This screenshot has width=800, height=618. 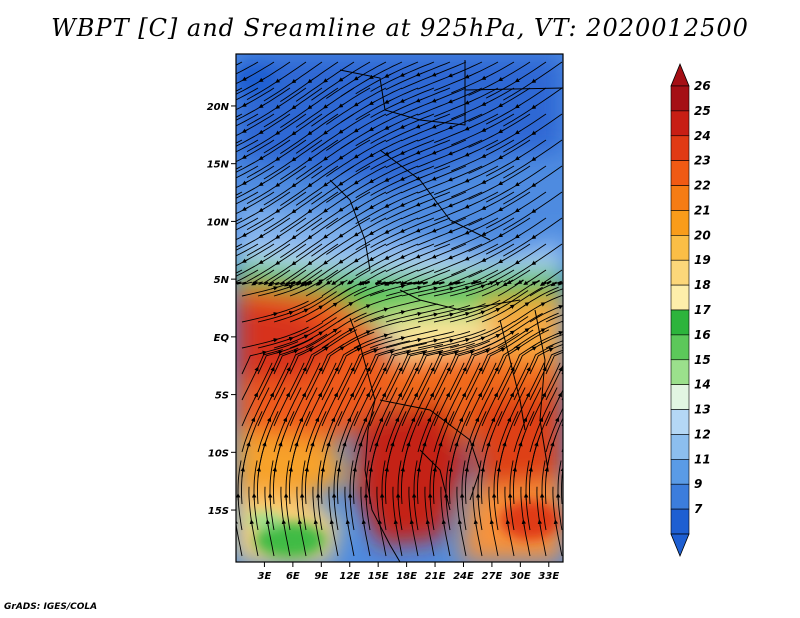 I want to click on colorbar-label: 14, so click(x=702, y=385).